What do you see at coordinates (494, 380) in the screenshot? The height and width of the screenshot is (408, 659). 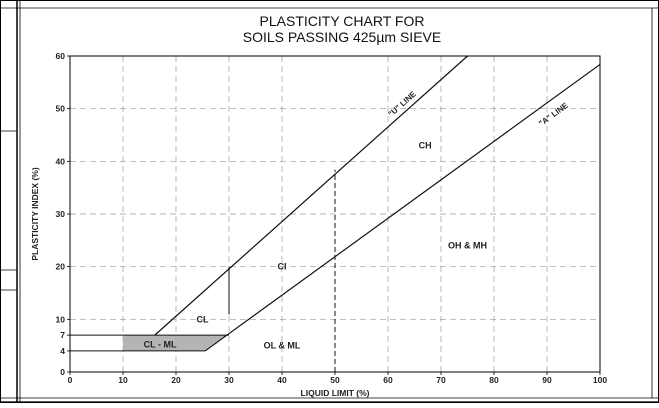 I see `x-tick-label: 80` at bounding box center [494, 380].